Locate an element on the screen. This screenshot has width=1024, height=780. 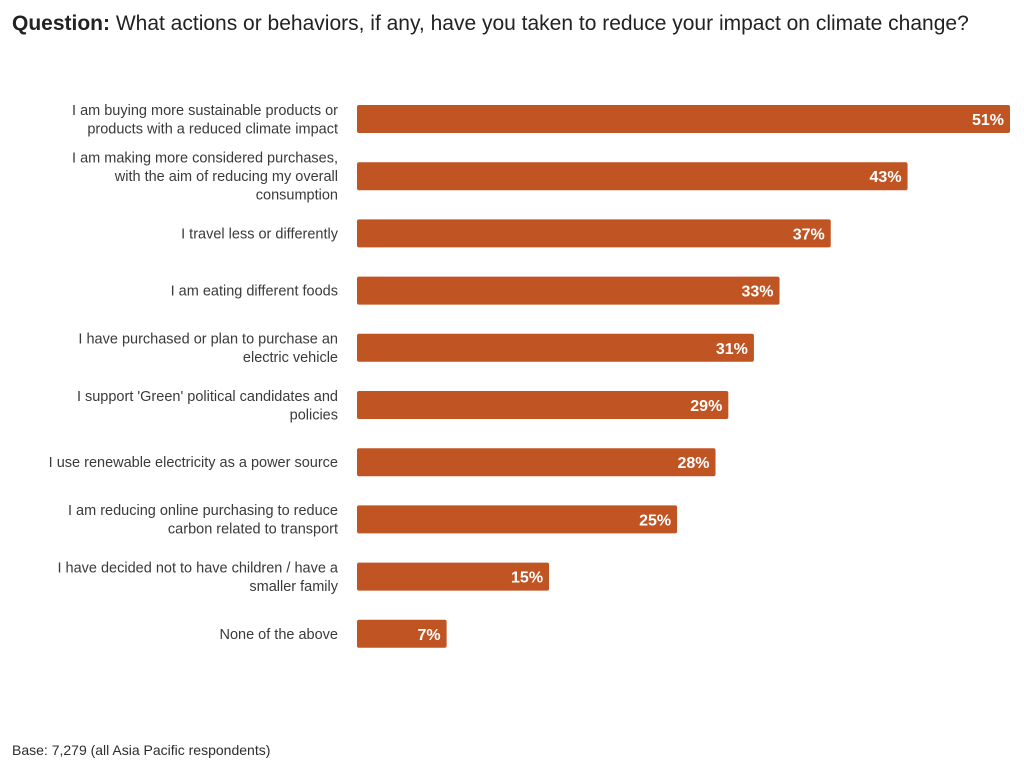
data-label: 37% is located at coordinates (809, 234).